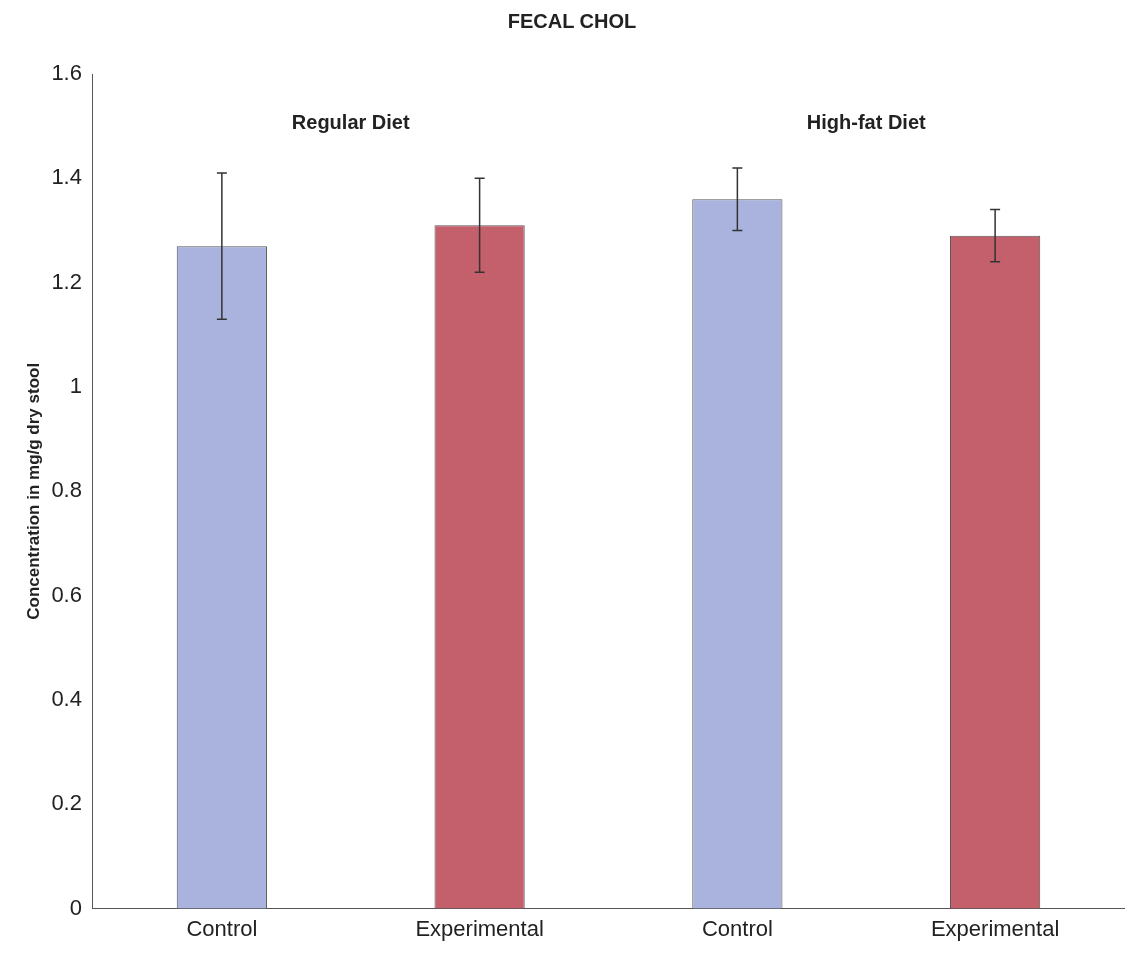 This screenshot has height=961, width=1144. I want to click on y-tick-label: 0.6, so click(66, 594).